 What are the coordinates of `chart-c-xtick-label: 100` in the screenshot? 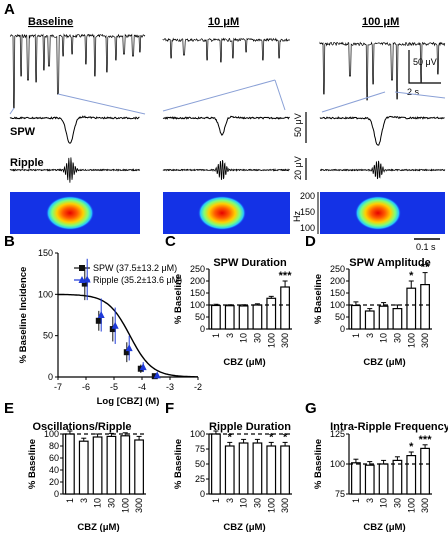 It's located at (271, 340).